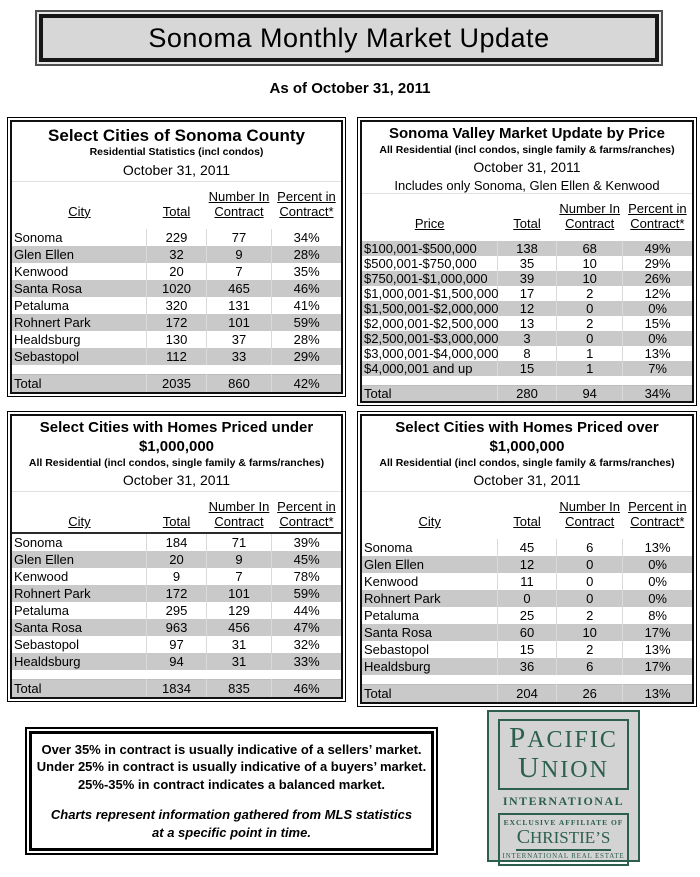  Describe the element at coordinates (176, 382) in the screenshot. I see `total-row: Total 2035 860 42%` at that location.